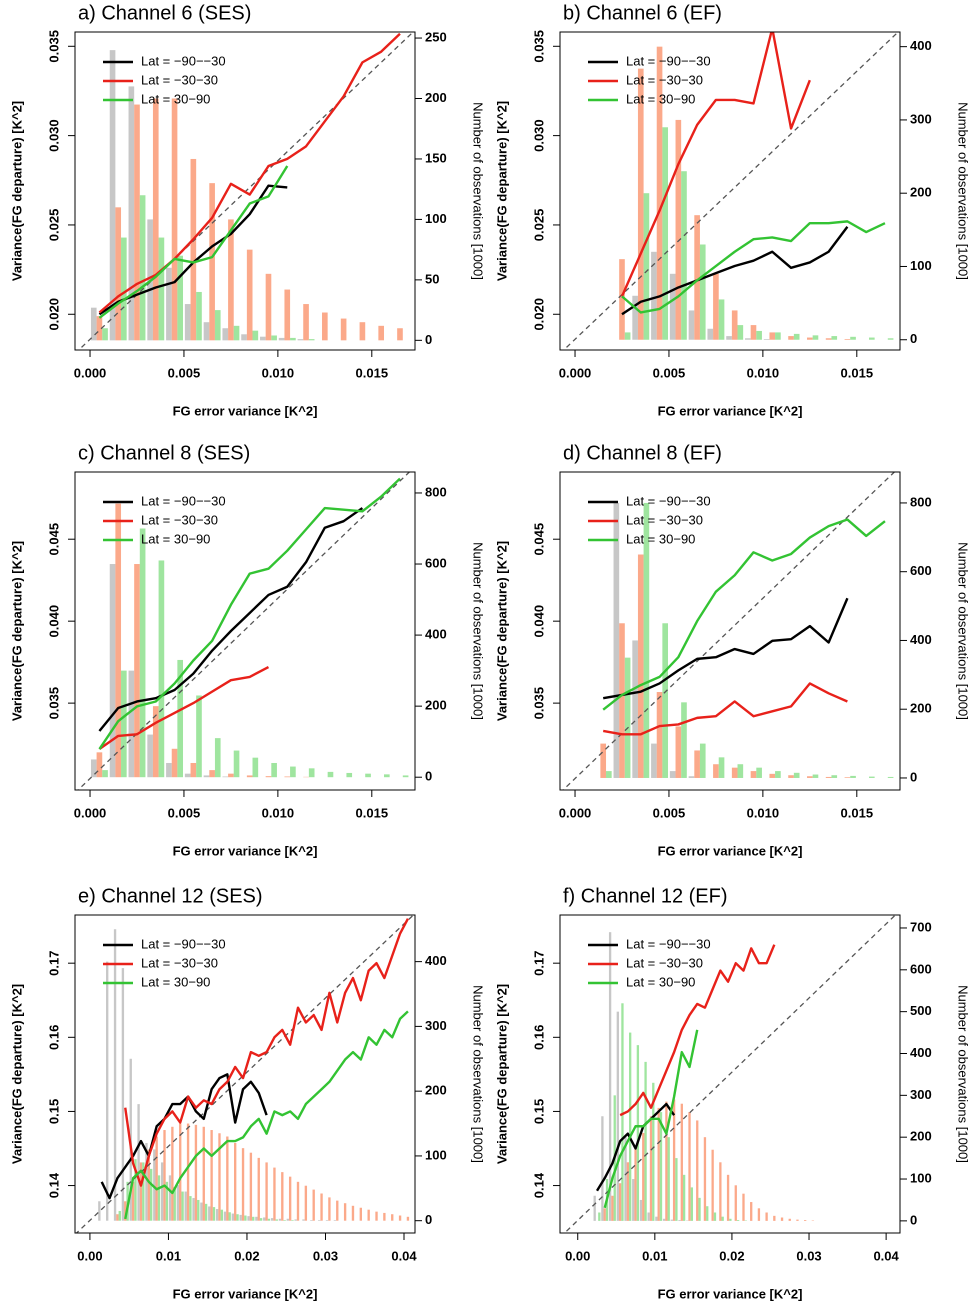 Image resolution: width=972 pixels, height=1306 pixels. Describe the element at coordinates (278, 372) in the screenshot. I see `x-tick-label: 0.010` at that location.